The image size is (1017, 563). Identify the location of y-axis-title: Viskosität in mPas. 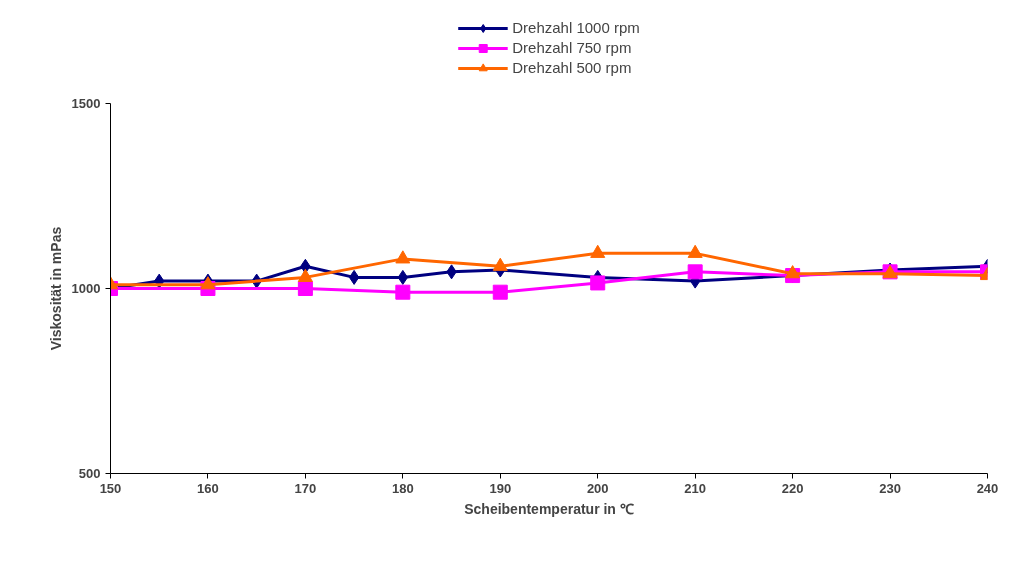
(55, 288).